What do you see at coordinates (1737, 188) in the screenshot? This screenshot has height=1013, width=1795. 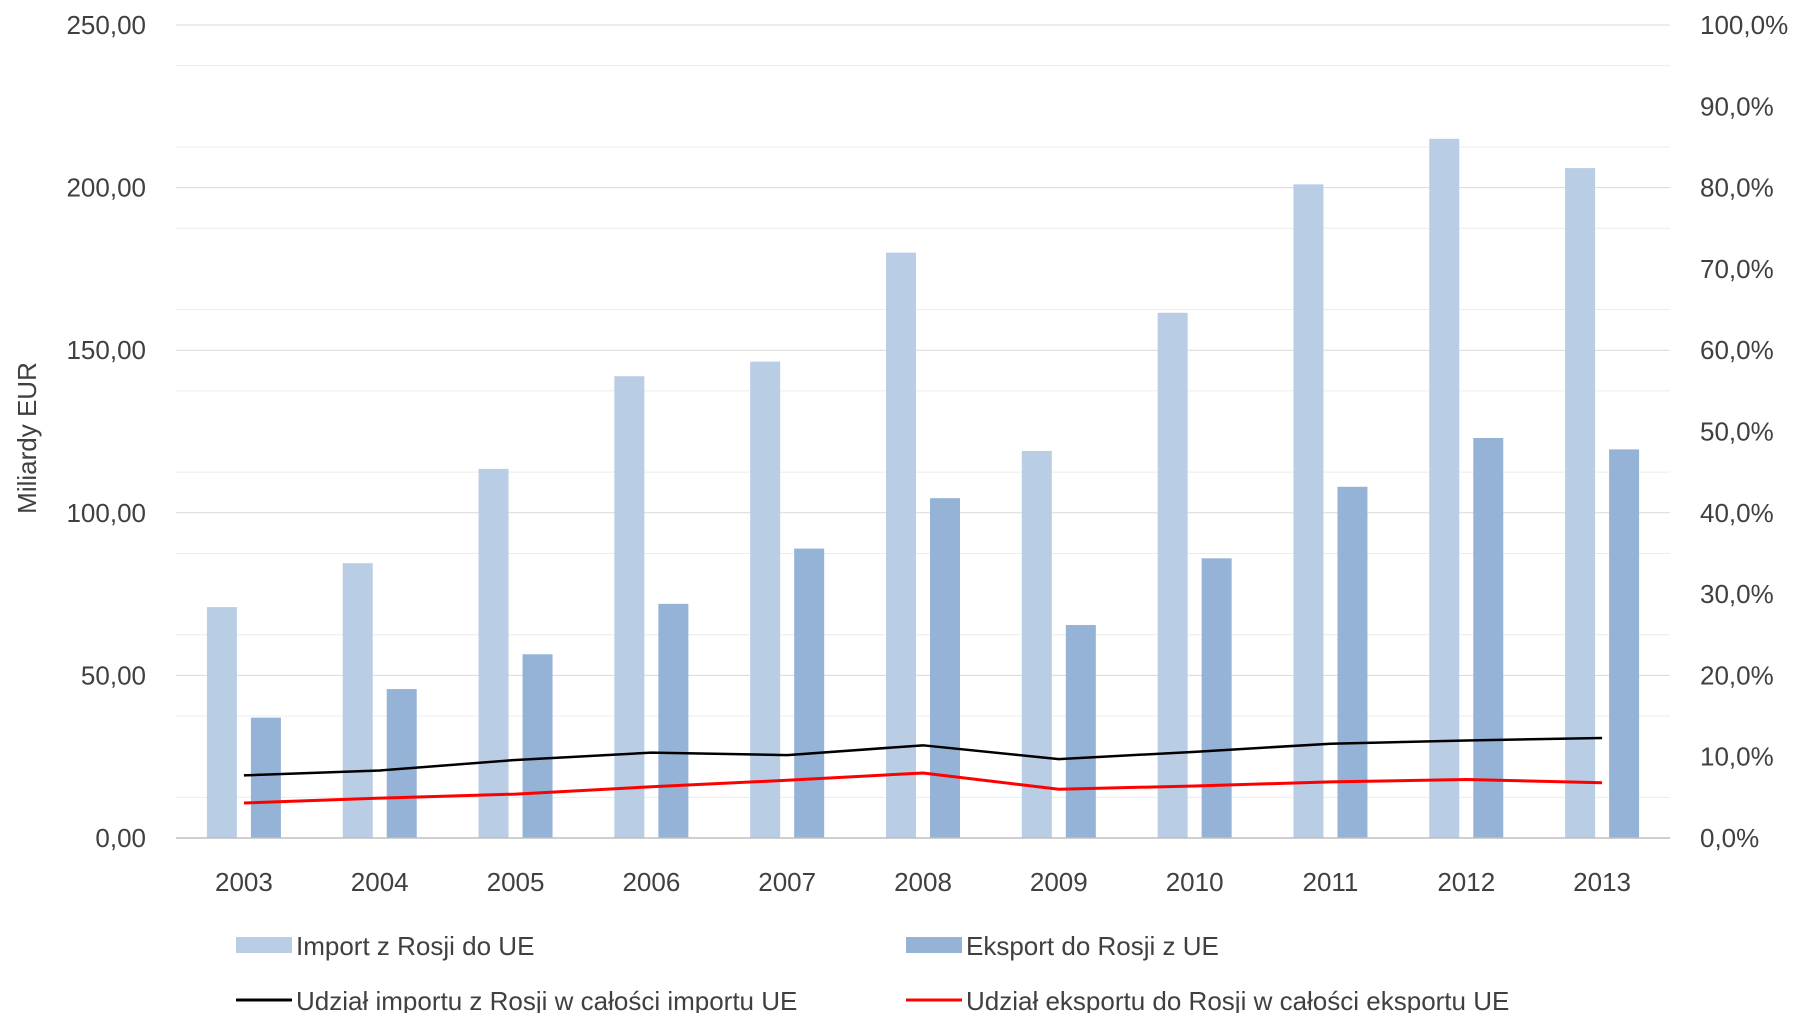 I see `y2-tick-label: 80,0%` at bounding box center [1737, 188].